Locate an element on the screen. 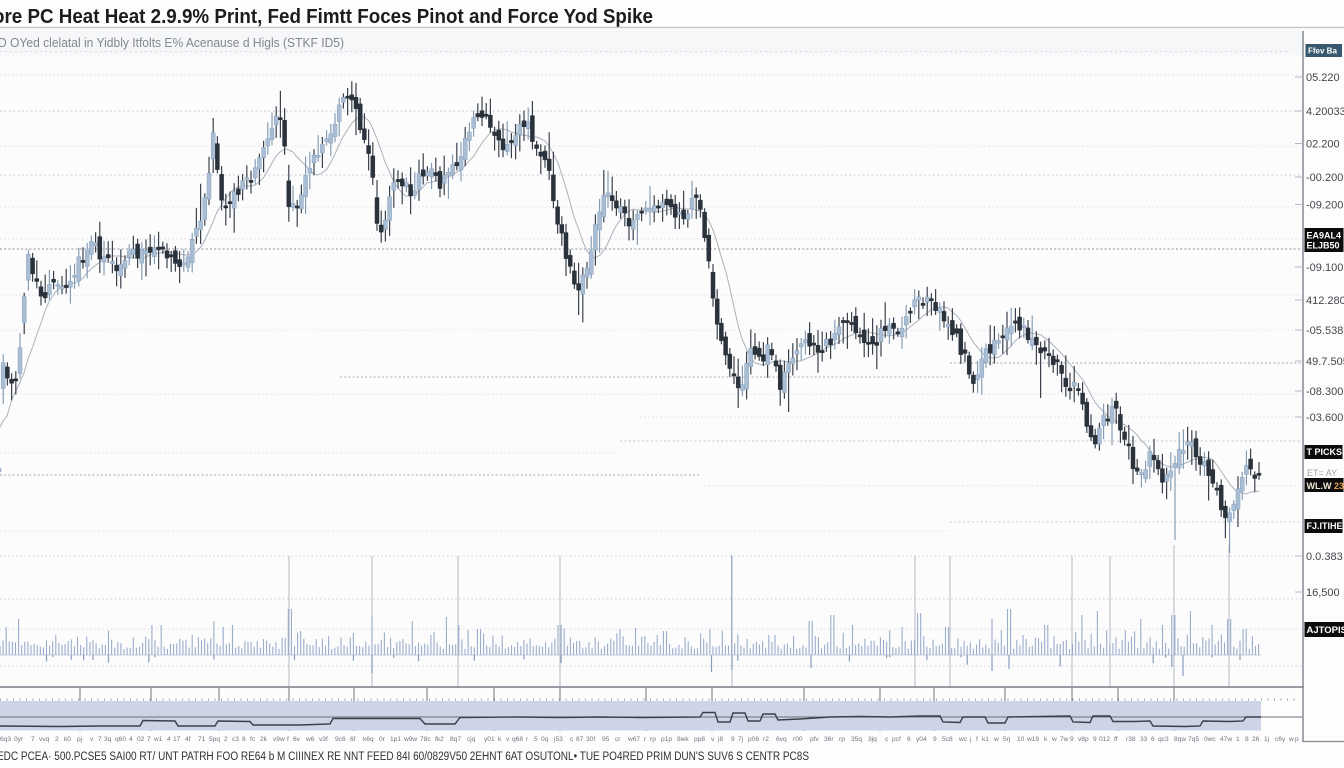 Image resolution: width=1344 pixels, height=768 pixels. svg-text: 6q3 is located at coordinates (5, 739).